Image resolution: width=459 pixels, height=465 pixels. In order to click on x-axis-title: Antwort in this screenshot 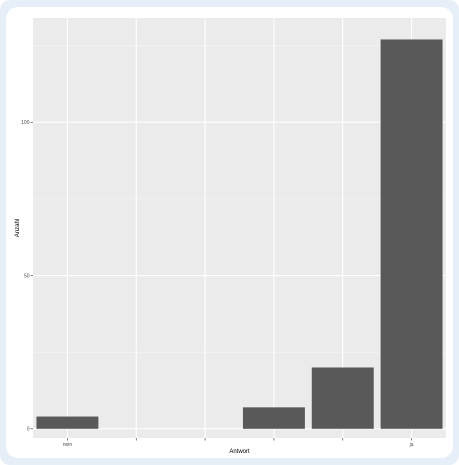, I will do `click(239, 452)`.